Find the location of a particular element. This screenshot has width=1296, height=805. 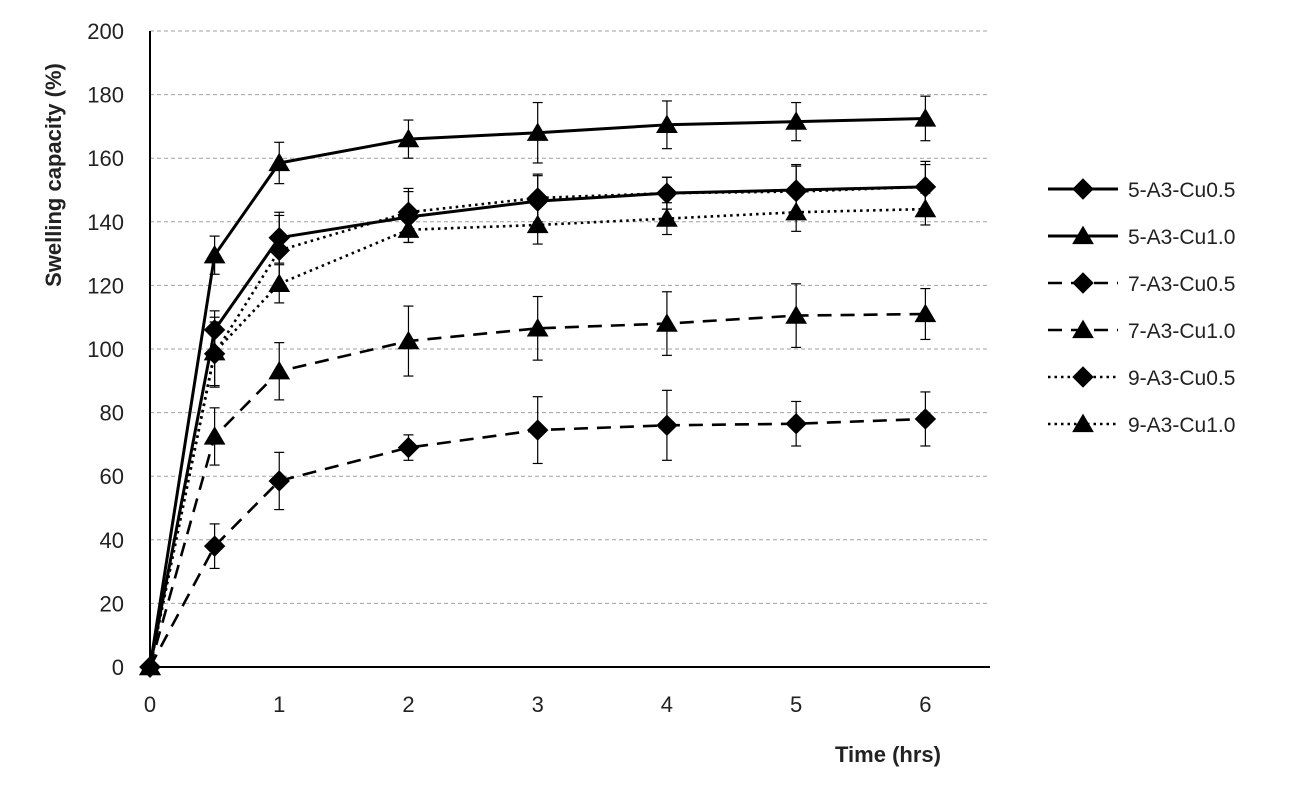

data-point-9-A3-Cu0.5-4 is located at coordinates (537, 198).